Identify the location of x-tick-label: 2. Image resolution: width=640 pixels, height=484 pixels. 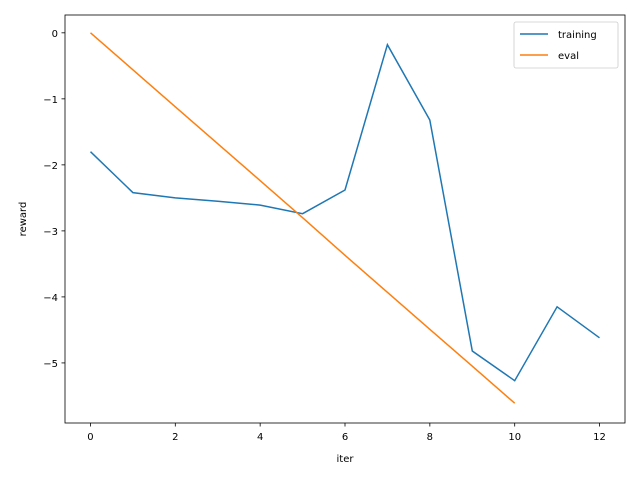
(175, 437).